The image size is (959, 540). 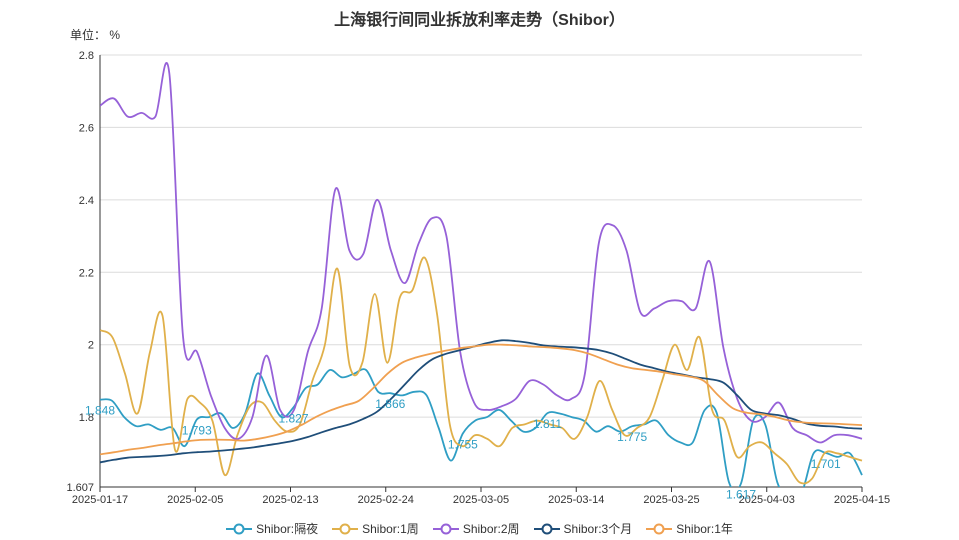 What do you see at coordinates (547, 424) in the screenshot?
I see `data-label: 1.811` at bounding box center [547, 424].